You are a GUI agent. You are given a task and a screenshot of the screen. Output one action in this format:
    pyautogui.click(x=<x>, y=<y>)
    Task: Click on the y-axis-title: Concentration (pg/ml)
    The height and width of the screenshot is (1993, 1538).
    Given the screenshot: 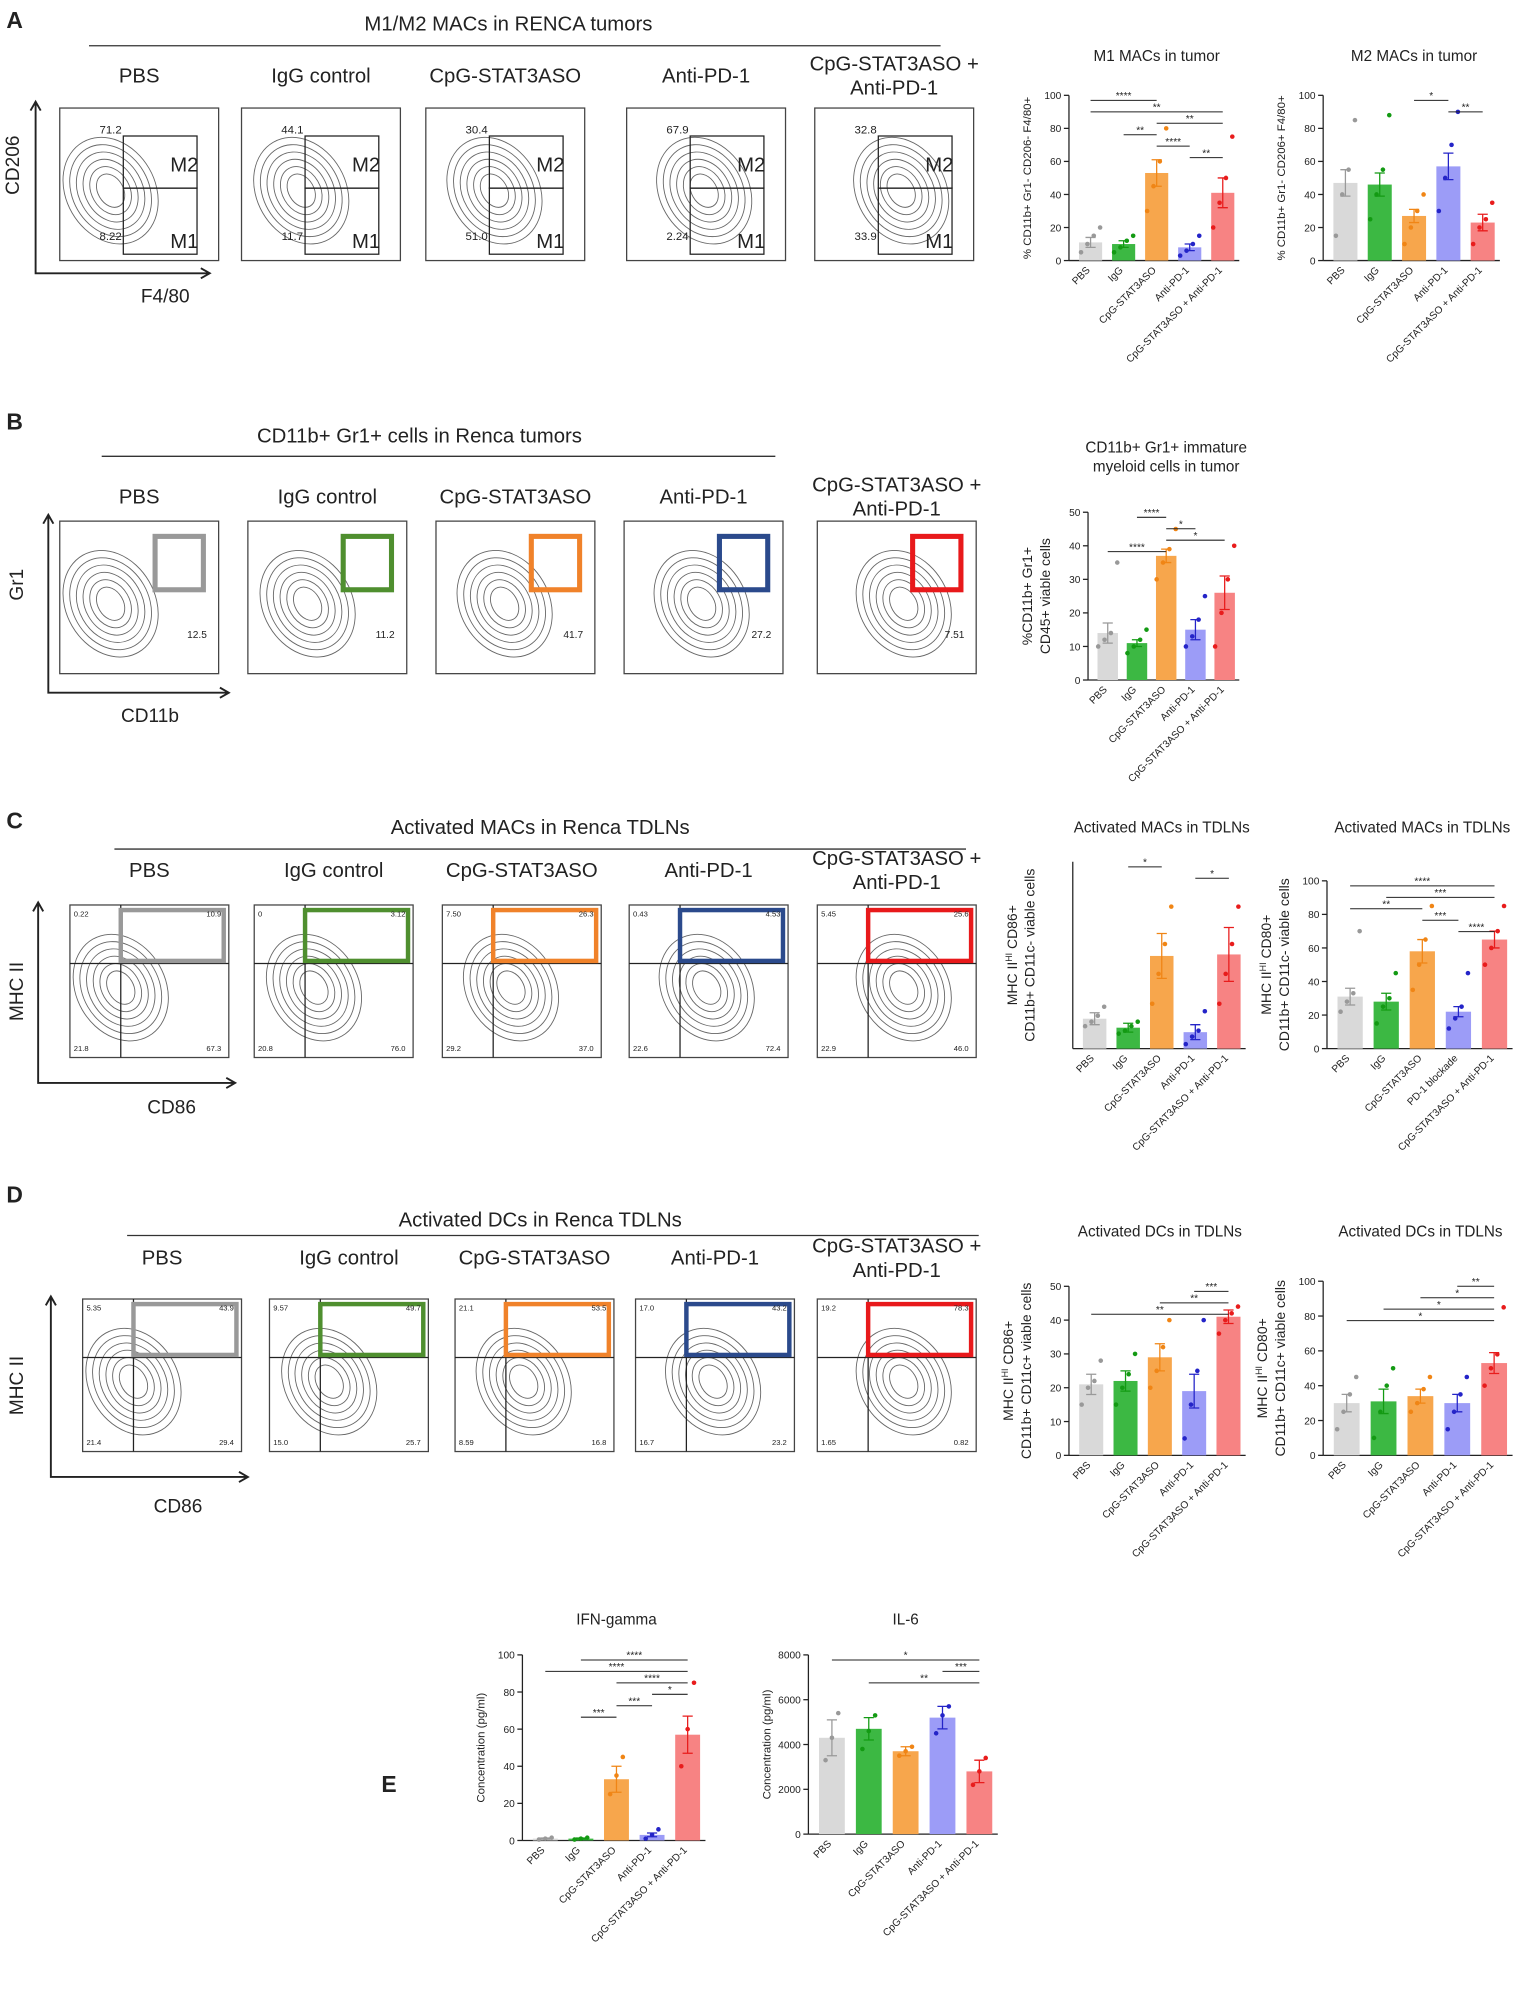 What is the action you would take?
    pyautogui.click(x=767, y=1744)
    